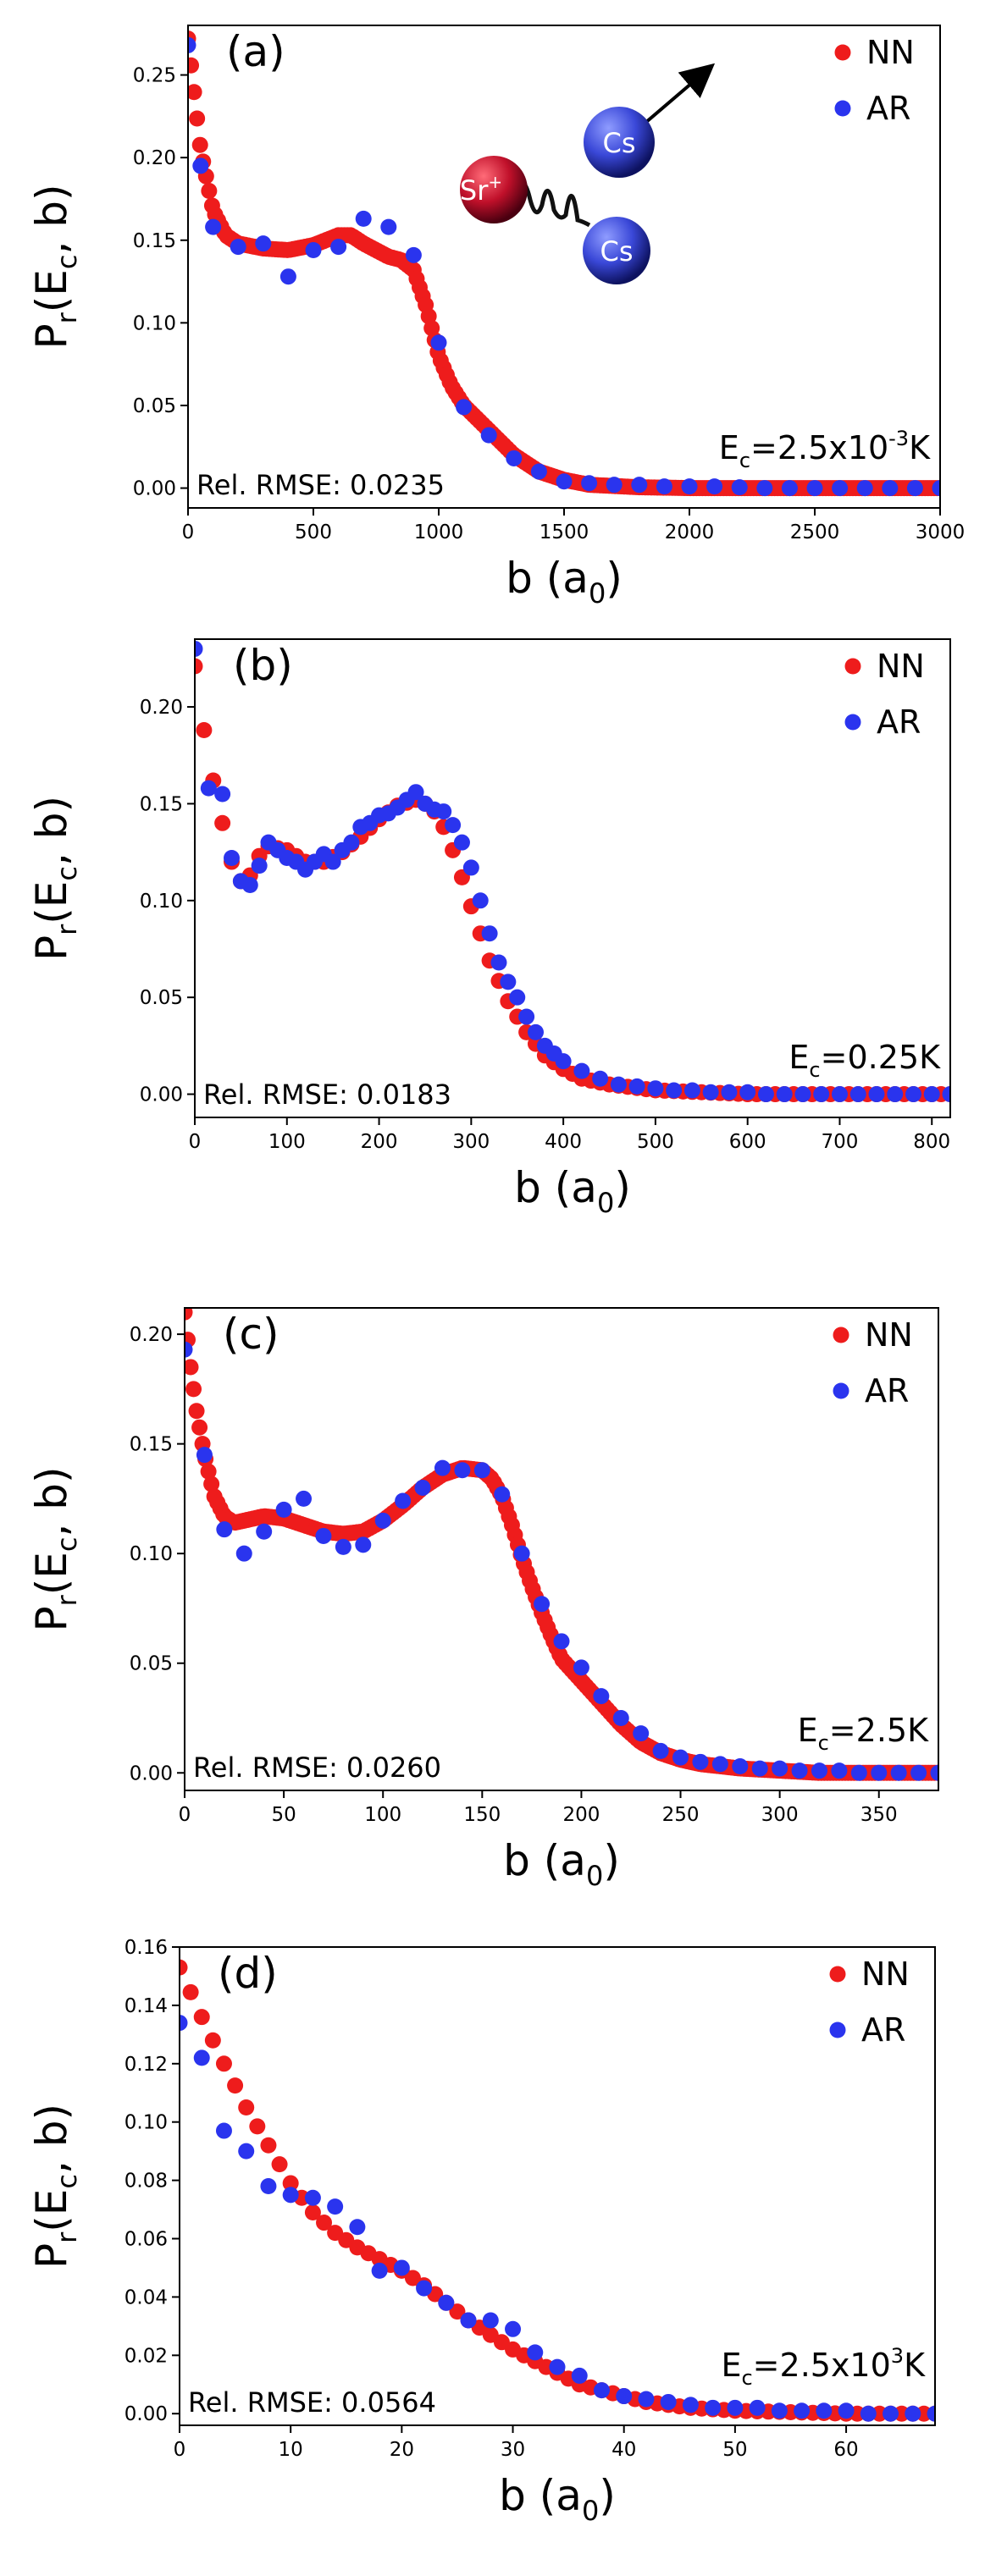  What do you see at coordinates (564, 532) in the screenshot?
I see `x-tick-label: 1500` at bounding box center [564, 532].